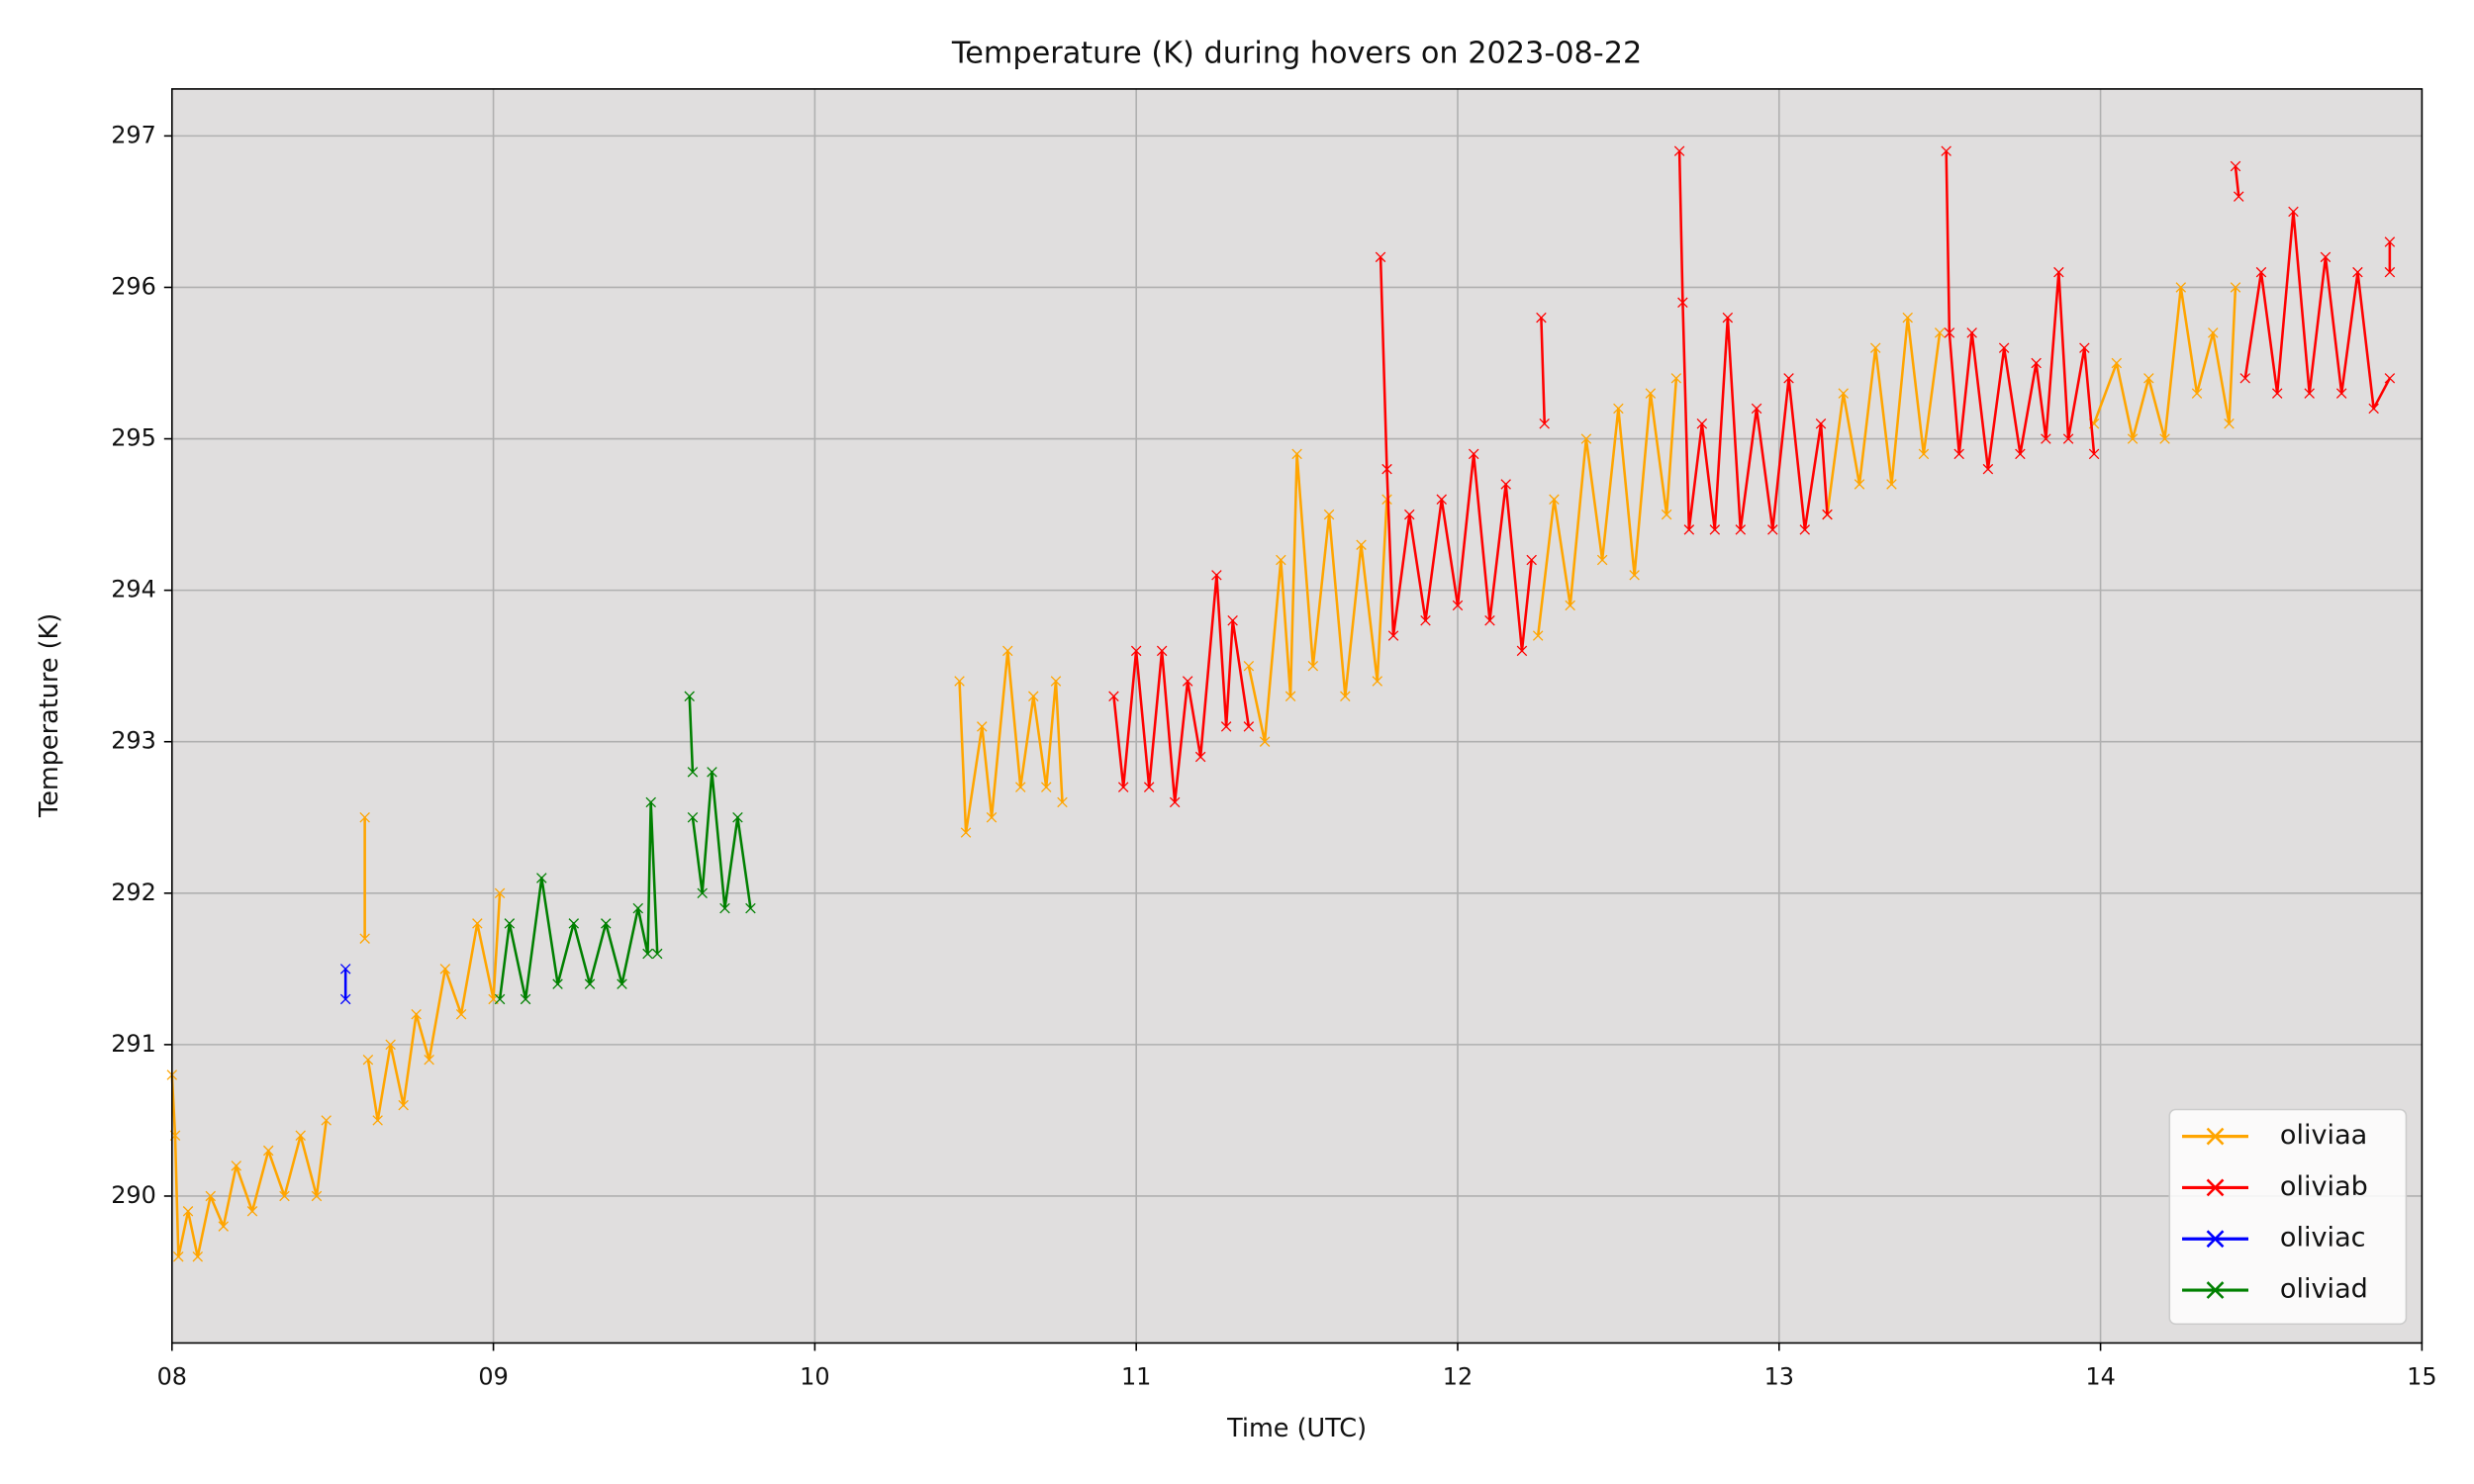 The image size is (2474, 1484). What do you see at coordinates (1296, 1428) in the screenshot?
I see `x-axis-label: Time (UTC)` at bounding box center [1296, 1428].